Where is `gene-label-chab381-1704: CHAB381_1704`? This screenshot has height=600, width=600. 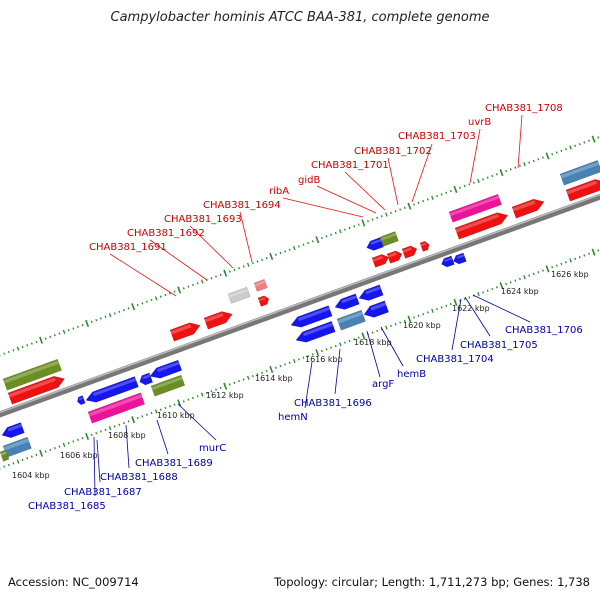
gene-label-chab381-1704: CHAB381_1704 is located at coordinates (455, 359).